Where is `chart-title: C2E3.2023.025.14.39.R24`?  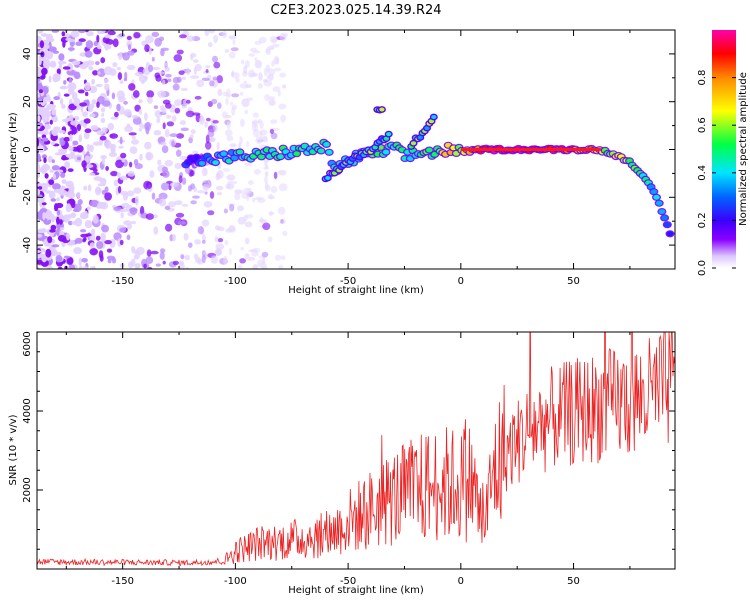 chart-title: C2E3.2023.025.14.39.R24 is located at coordinates (355, 10).